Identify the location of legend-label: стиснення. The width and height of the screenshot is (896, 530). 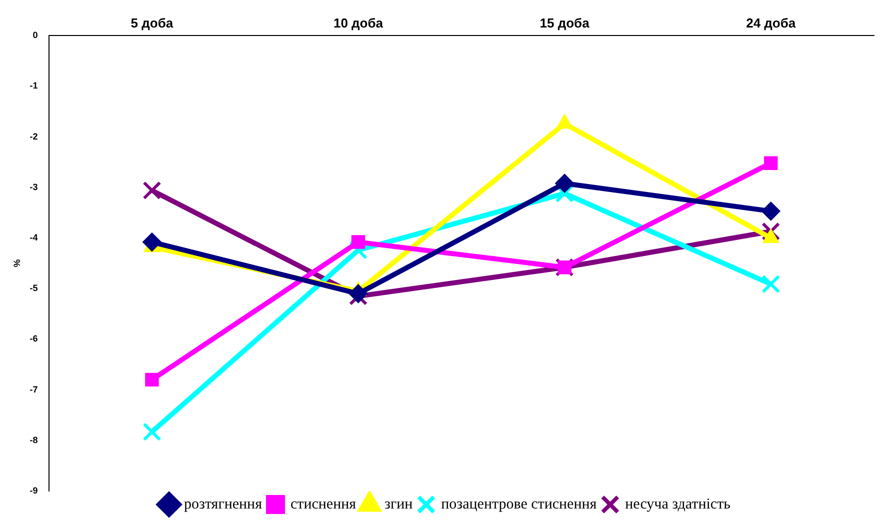
(323, 504).